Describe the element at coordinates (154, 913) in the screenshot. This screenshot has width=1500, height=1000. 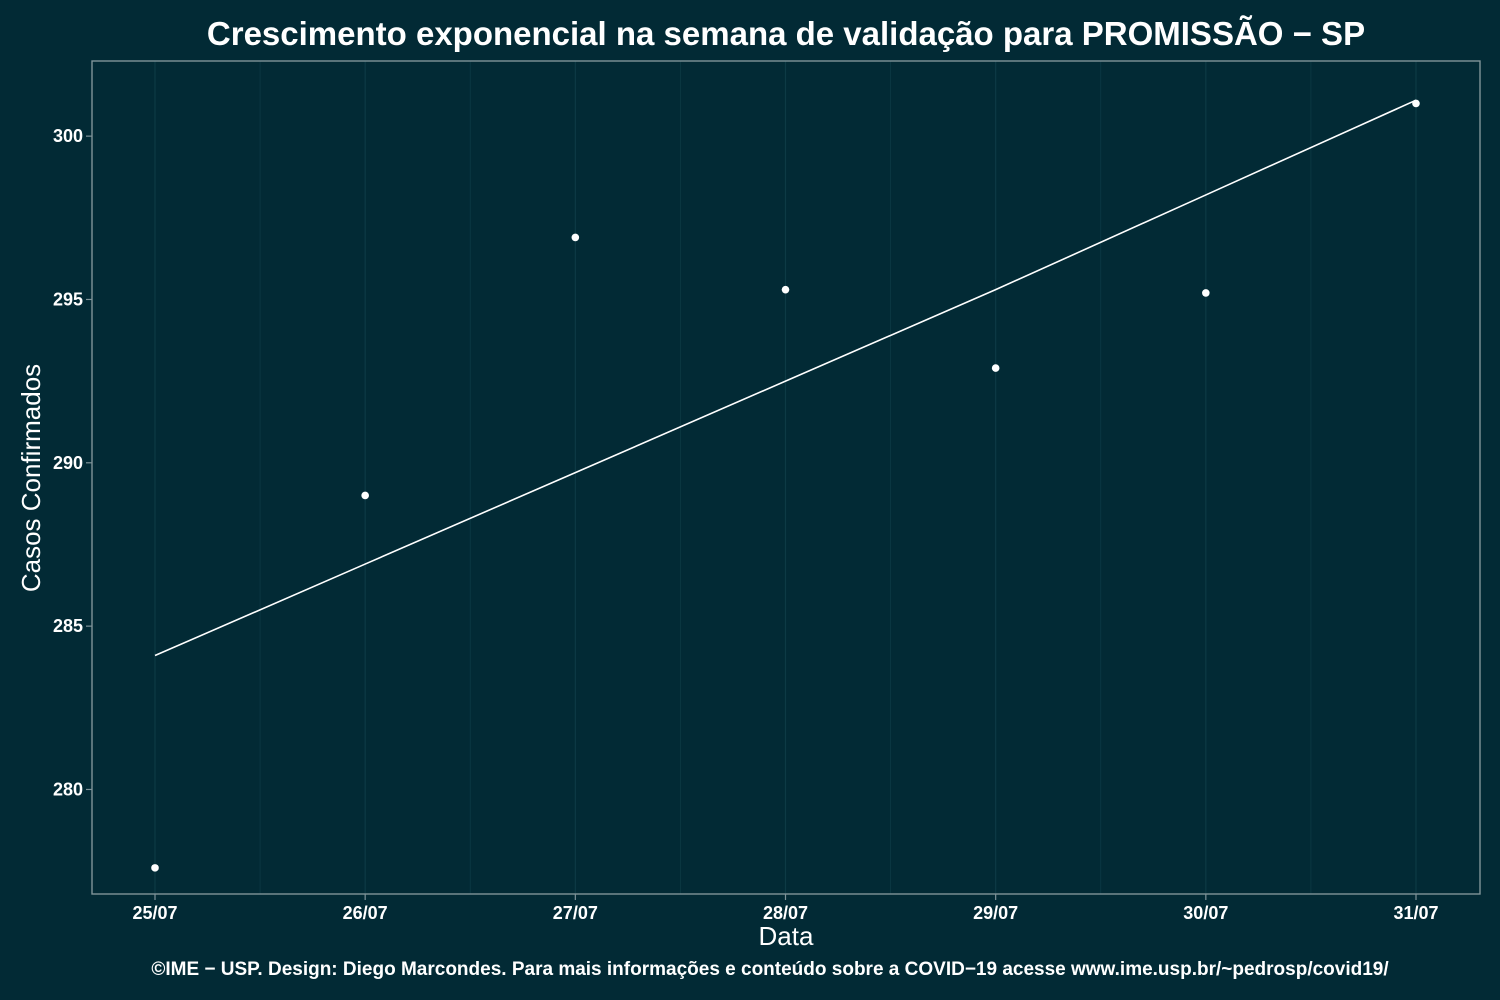
I see `x-tick-label: 25/07` at that location.